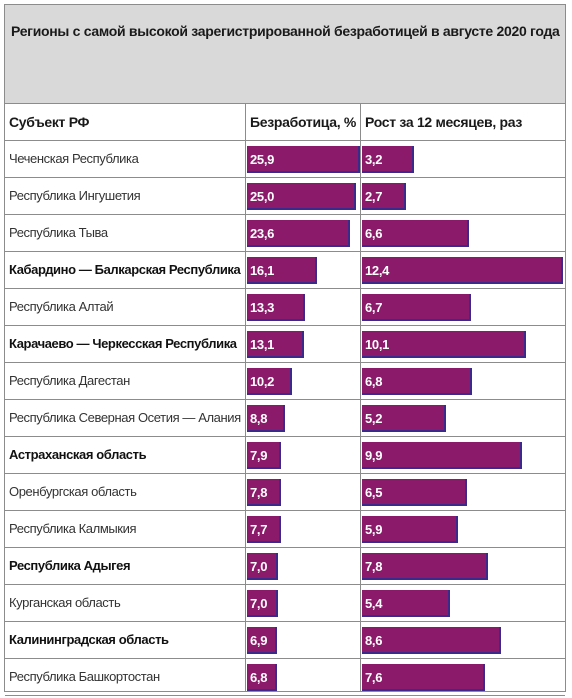  I want to click on unemployment-value: 8,8, so click(259, 418).